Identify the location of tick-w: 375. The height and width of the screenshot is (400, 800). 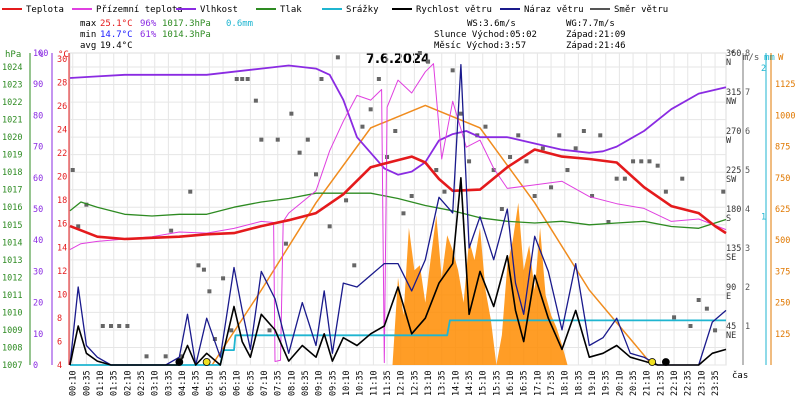
(782, 272).